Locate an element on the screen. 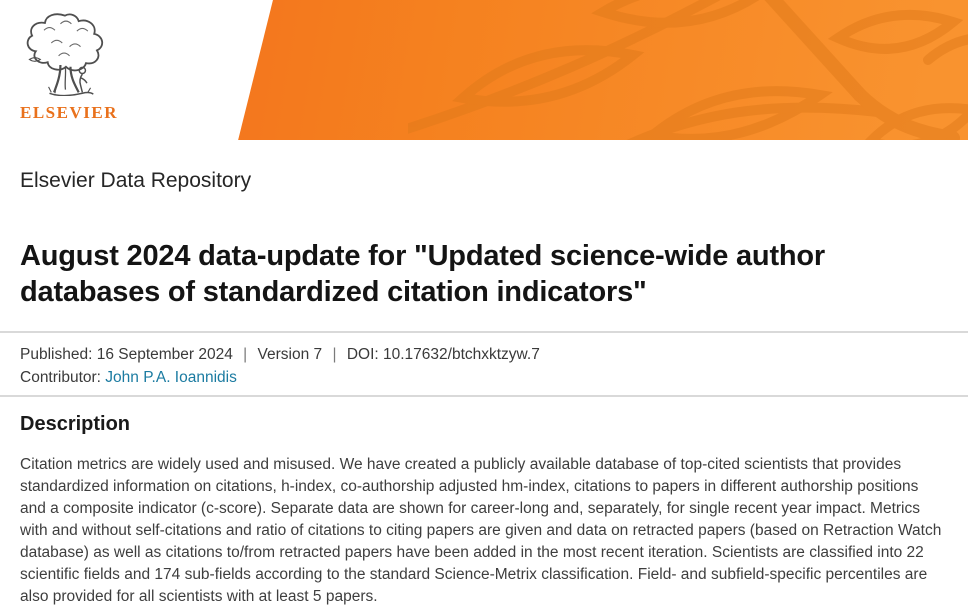  version-badge: Version 7 is located at coordinates (290, 354).